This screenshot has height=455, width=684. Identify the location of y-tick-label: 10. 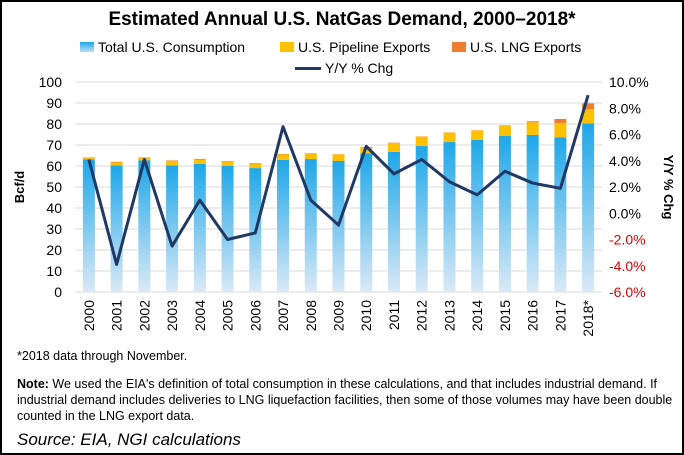
(54, 271).